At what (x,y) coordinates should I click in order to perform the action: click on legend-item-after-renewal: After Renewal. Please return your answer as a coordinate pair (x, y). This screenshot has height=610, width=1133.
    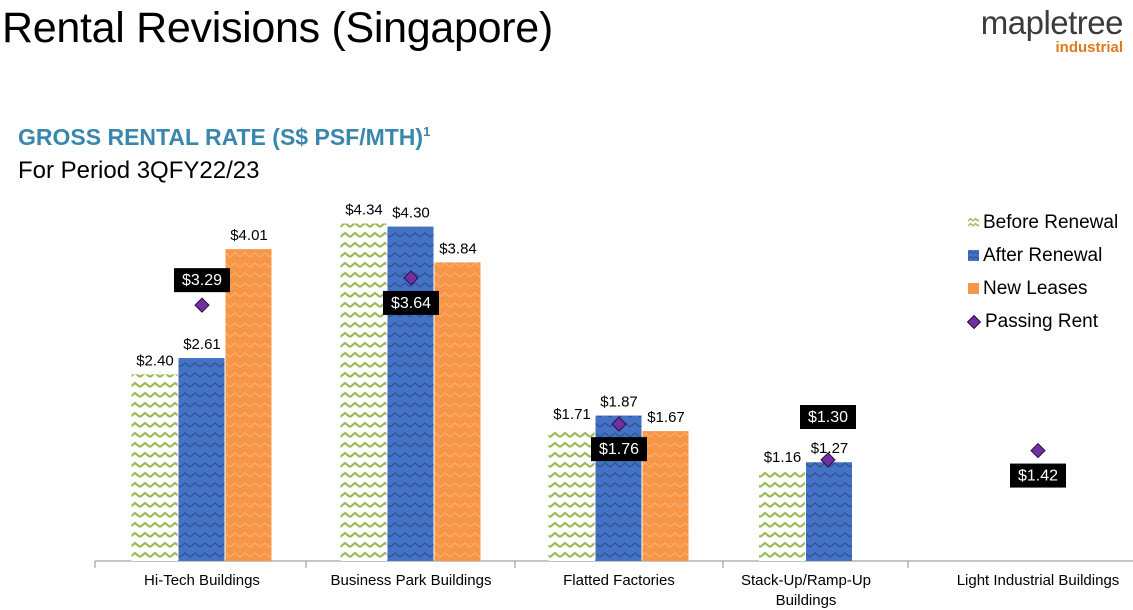
    Looking at the image, I should click on (1043, 255).